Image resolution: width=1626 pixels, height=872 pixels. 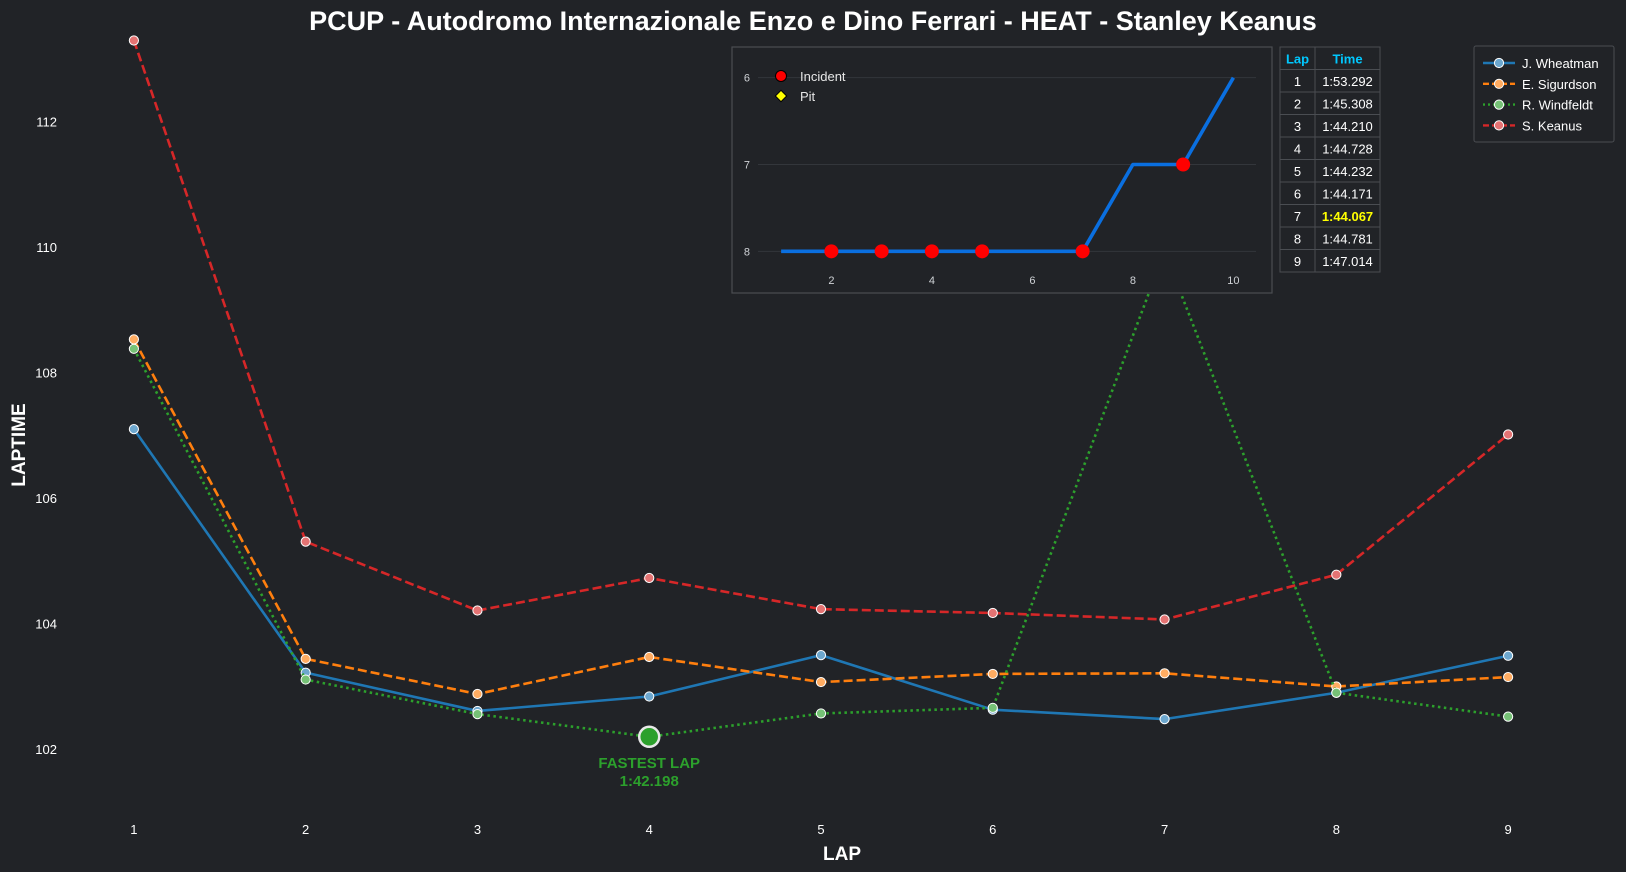 What do you see at coordinates (1347, 194) in the screenshot?
I see `lap-table-cell: 1:44.171` at bounding box center [1347, 194].